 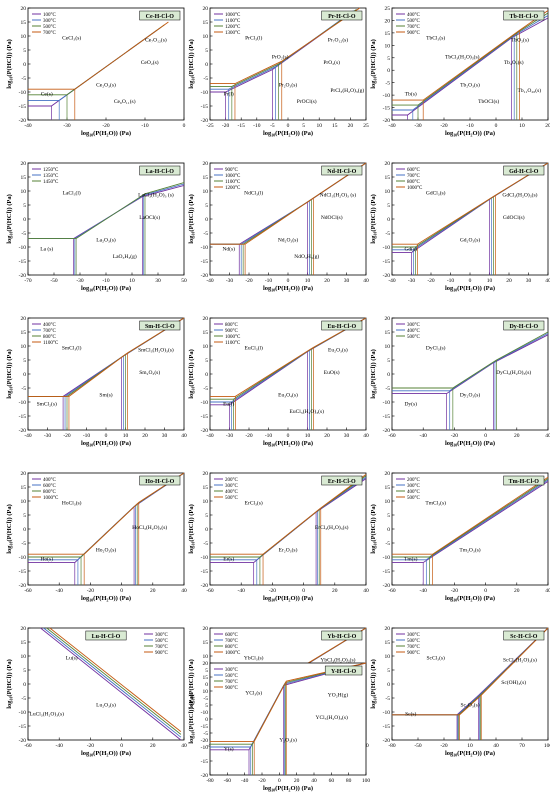 I want to click on x-tick-label: -10, so click(x=269, y=281).